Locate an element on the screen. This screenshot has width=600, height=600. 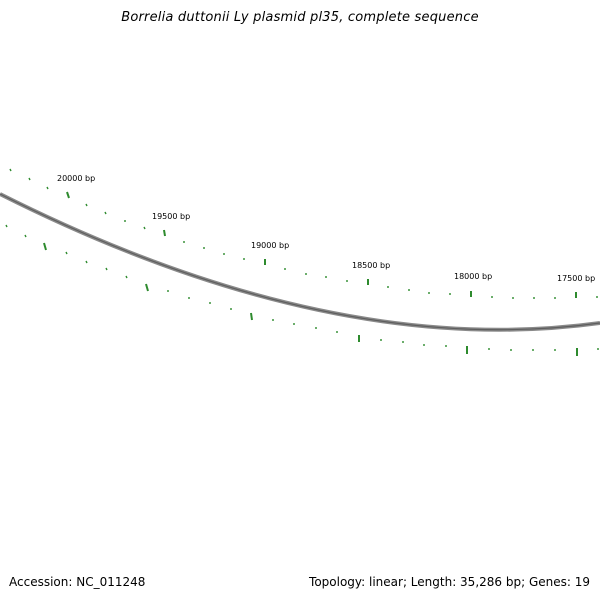
accession-label: Accession: NC_011248 is located at coordinates (77, 582).